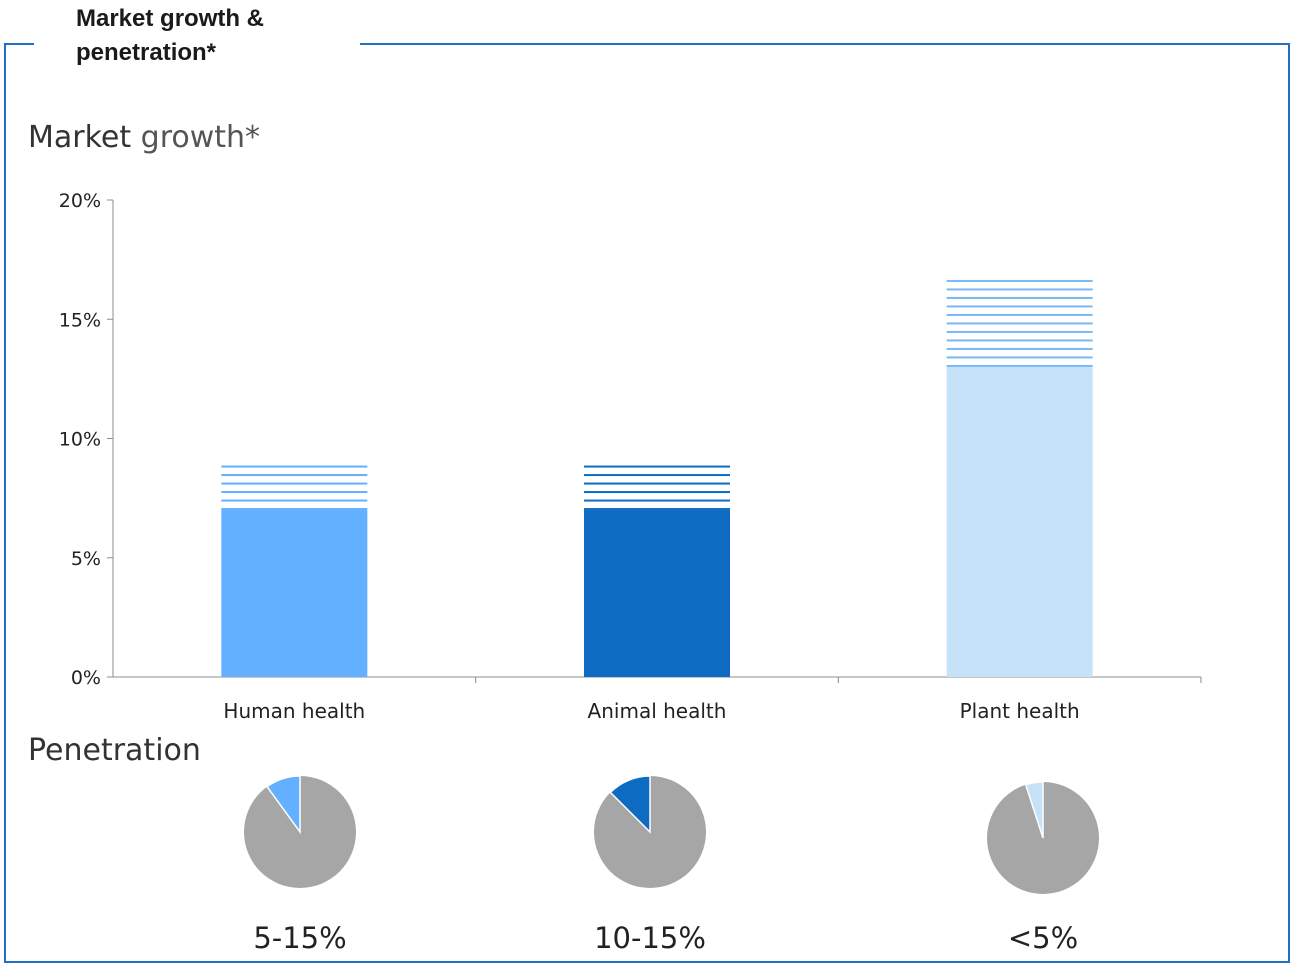 Image resolution: width=1291 pixels, height=967 pixels. Describe the element at coordinates (299, 938) in the screenshot. I see `pie-value-label: 5-15%` at that location.